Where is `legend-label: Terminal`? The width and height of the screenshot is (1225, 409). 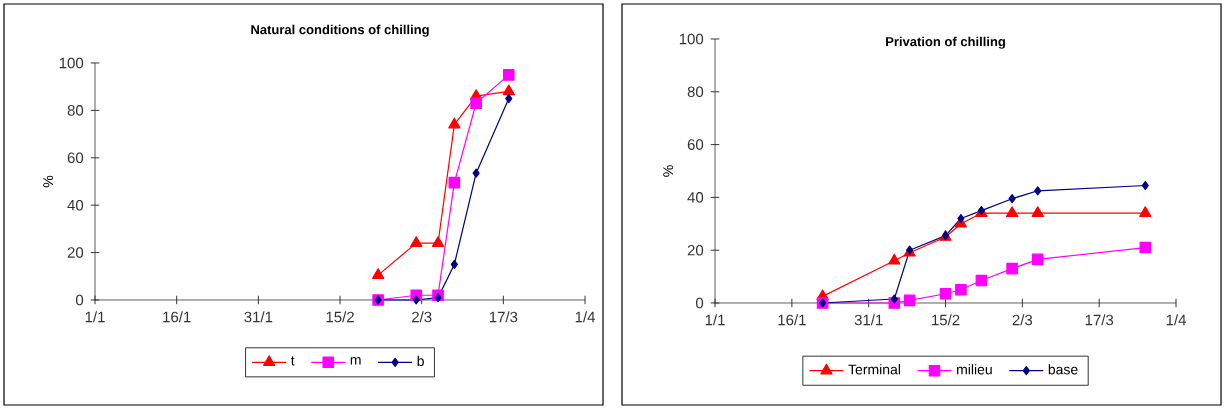
legend-label: Terminal is located at coordinates (874, 369).